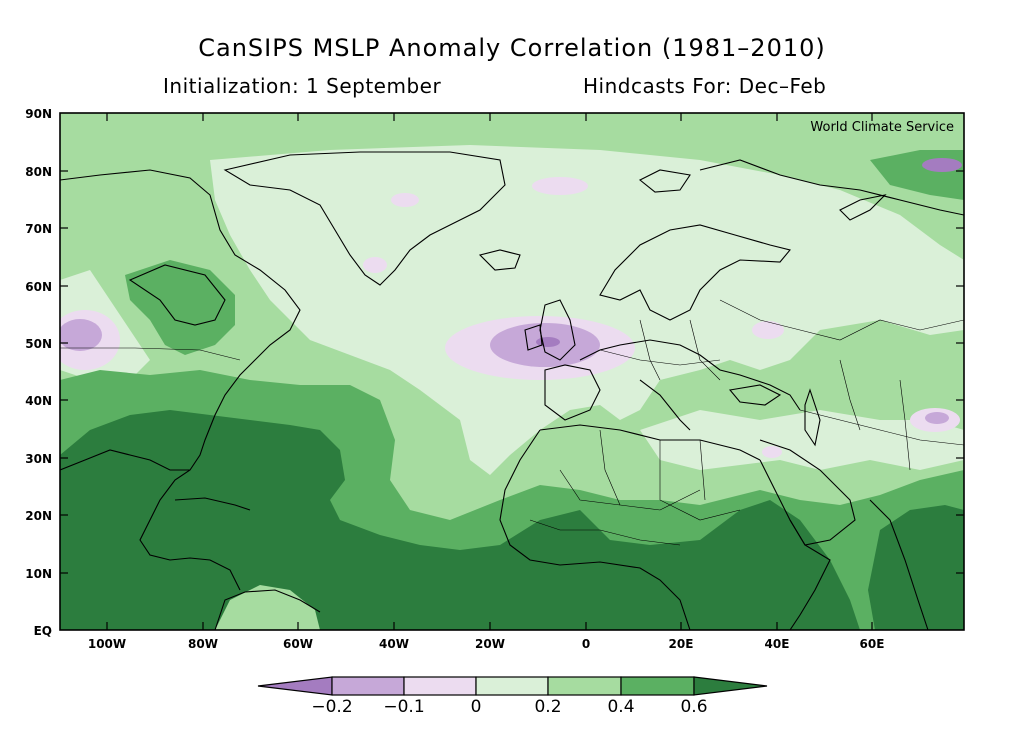 The image size is (1024, 736). What do you see at coordinates (665, 405) in the screenshot?
I see `coast-italy` at bounding box center [665, 405].